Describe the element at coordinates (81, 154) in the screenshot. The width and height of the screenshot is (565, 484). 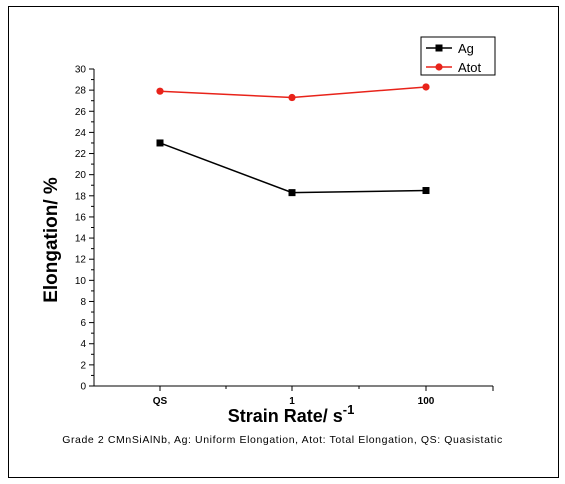
I see `y-tick-label: 22` at that location.